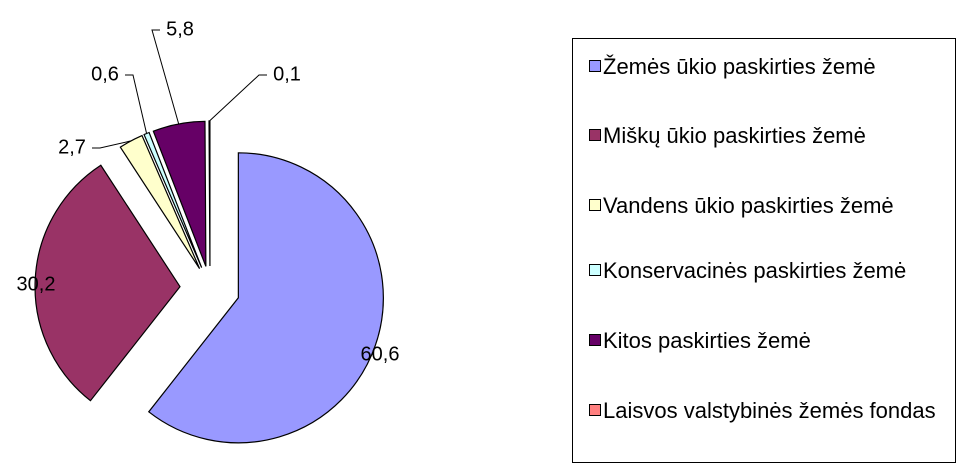  Describe the element at coordinates (707, 340) in the screenshot. I see `legend-label: Kitos paskirties žemė` at that location.